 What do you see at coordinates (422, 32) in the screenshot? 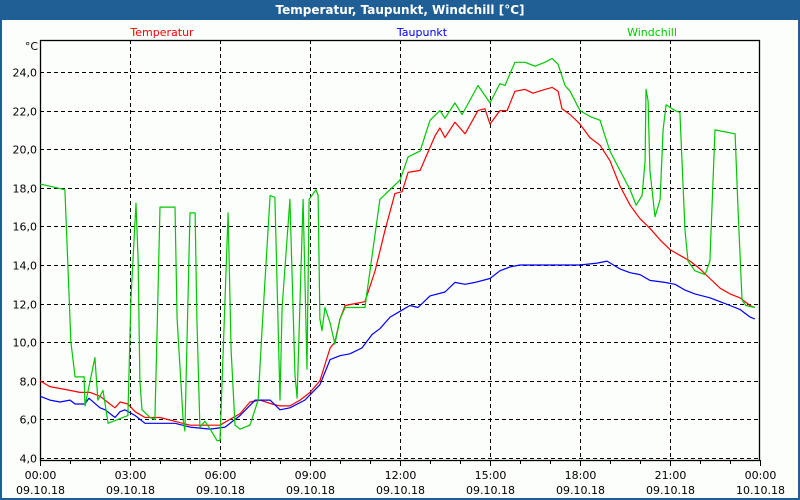
I see `legend-taupunkt: Taupunkt` at bounding box center [422, 32].